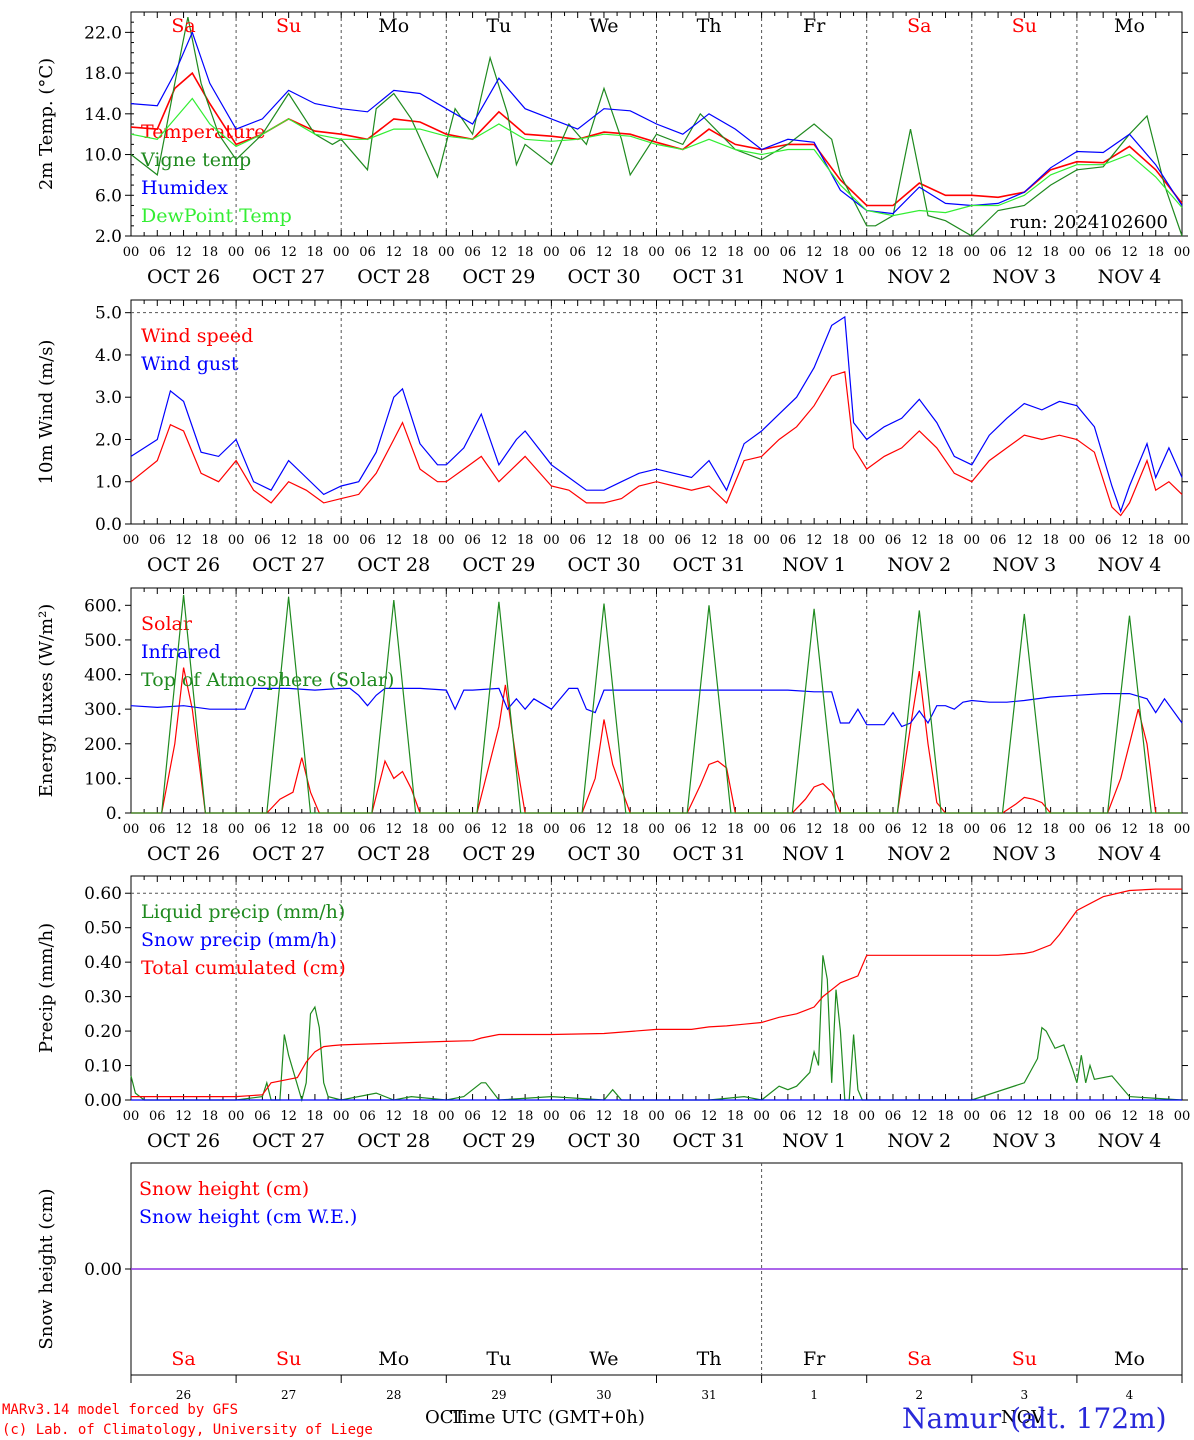 This screenshot has height=1440, width=1194. Describe the element at coordinates (103, 894) in the screenshot. I see `y-tick-label: 0.60` at that location.